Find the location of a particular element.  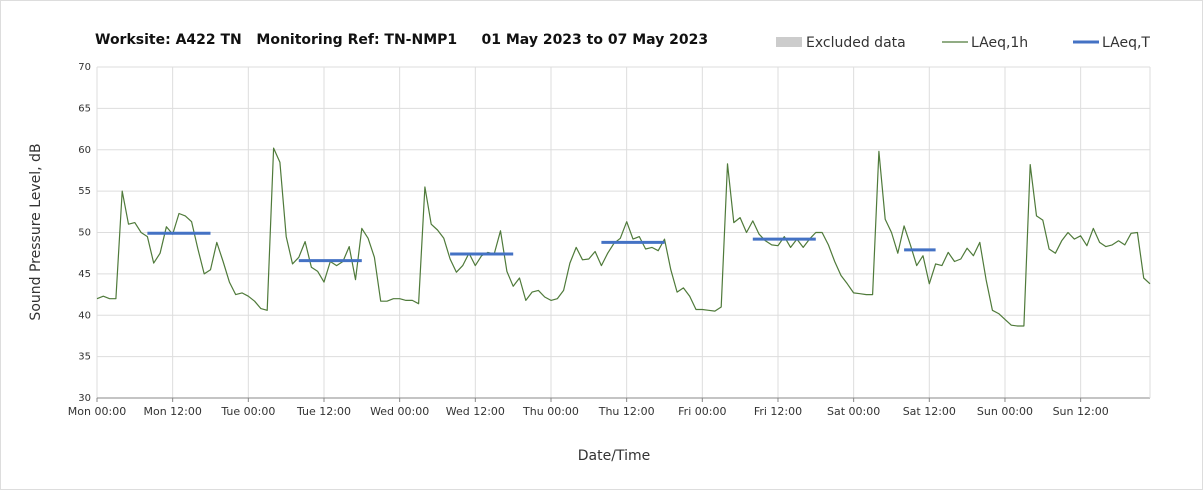

y-tick-label: 60 is located at coordinates (84, 150).